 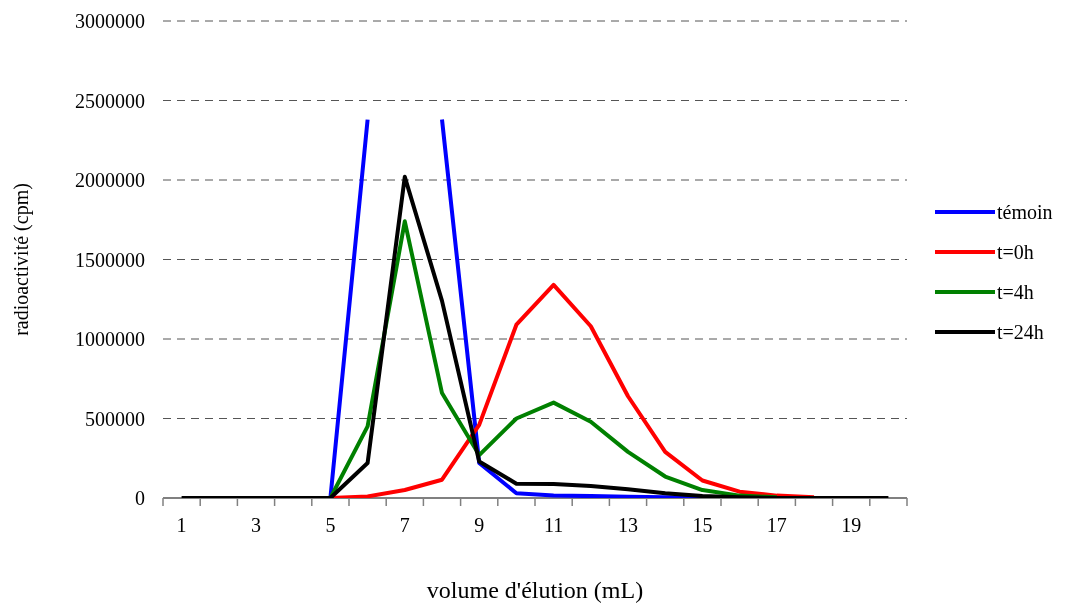 What do you see at coordinates (702, 525) in the screenshot?
I see `x-tick-label: 15` at bounding box center [702, 525].